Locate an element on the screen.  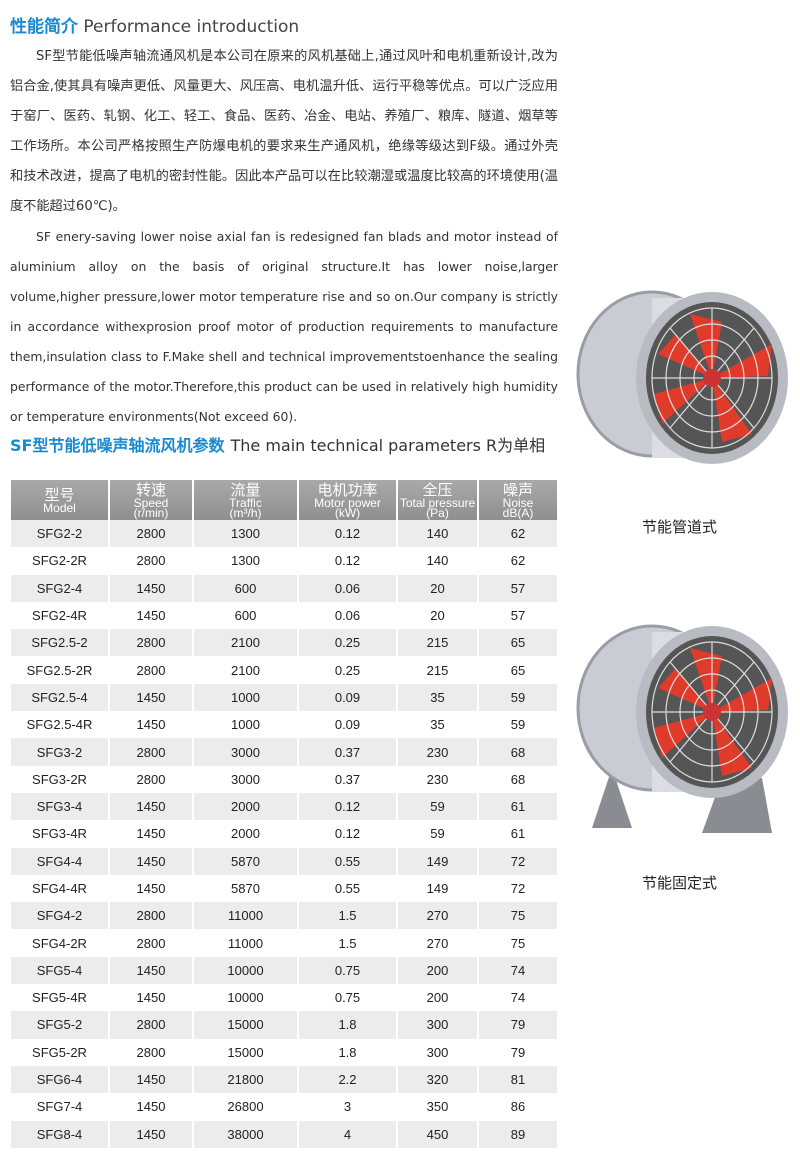
table-row: SFG3-4 1450 2000 0.12 59 61 is located at coordinates (284, 806).